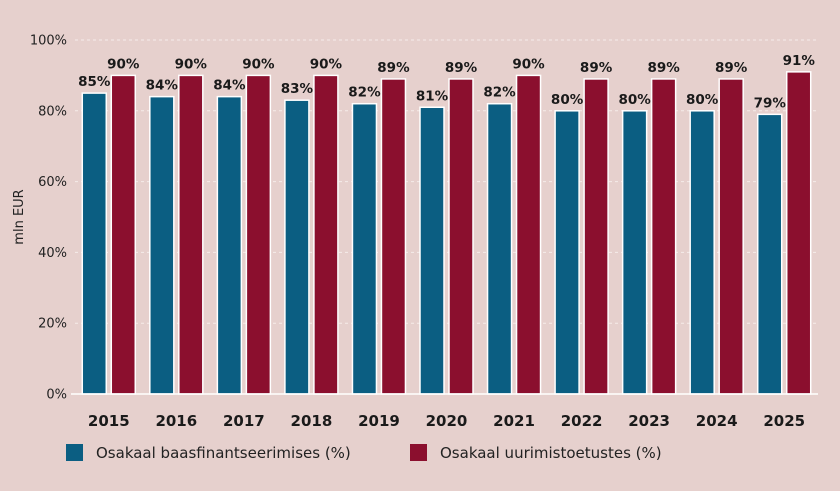 Image resolution: width=840 pixels, height=491 pixels. I want to click on data-label: 91%, so click(799, 61).